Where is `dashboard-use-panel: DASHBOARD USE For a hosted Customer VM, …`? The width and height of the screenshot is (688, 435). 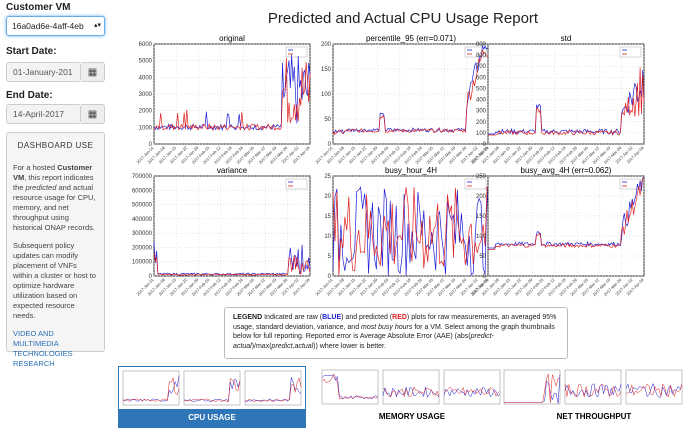
dashboard-use-panel: DASHBOARD USE For a hosted Customer VM, … is located at coordinates (55, 250).